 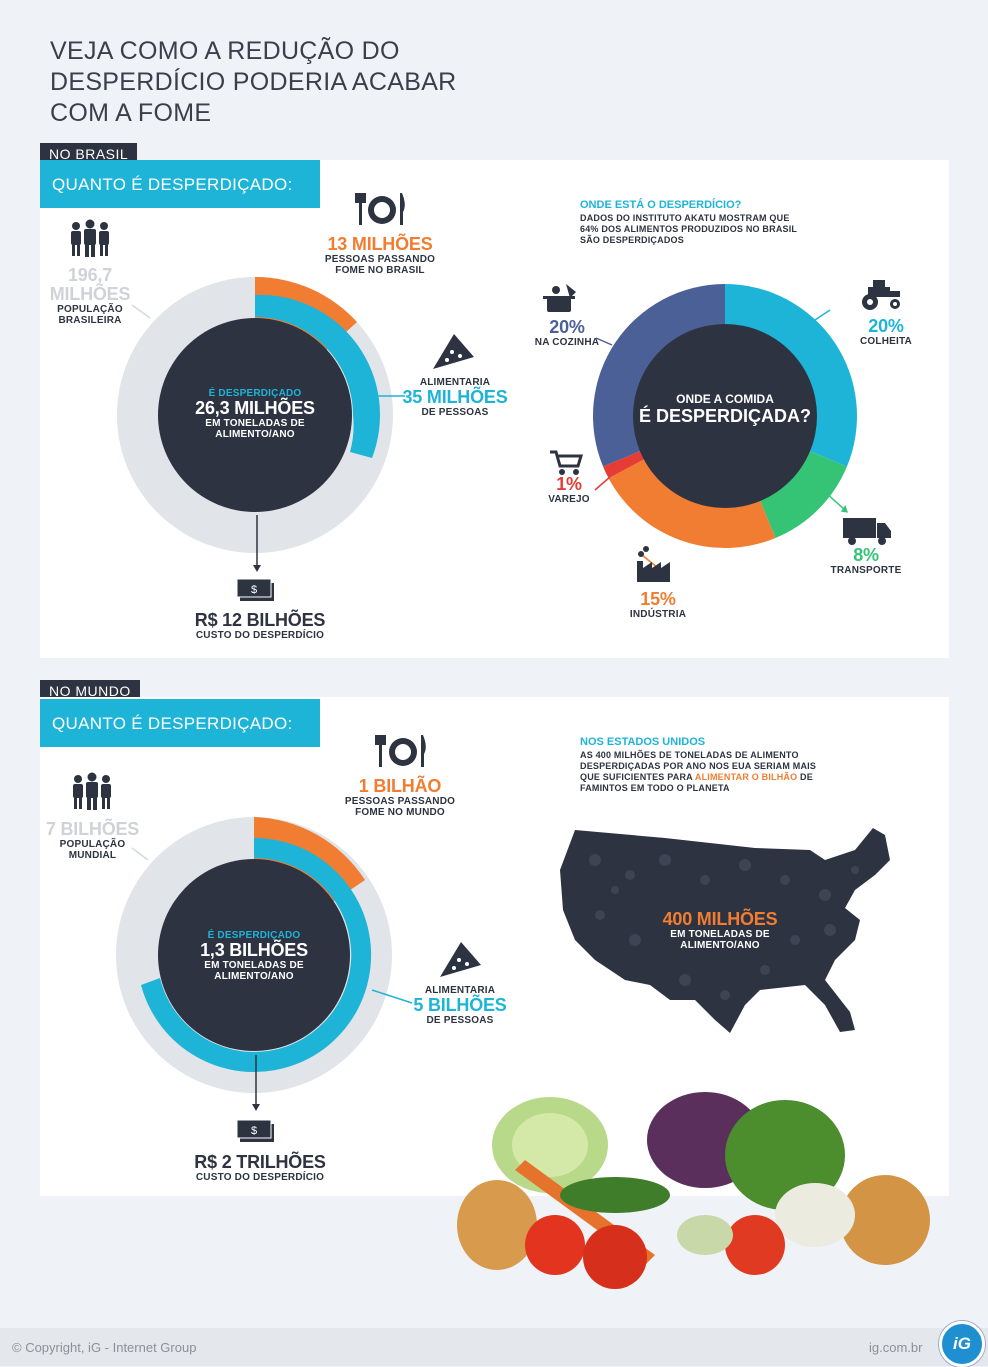 I want to click on transport-pointer, so click(x=835, y=501).